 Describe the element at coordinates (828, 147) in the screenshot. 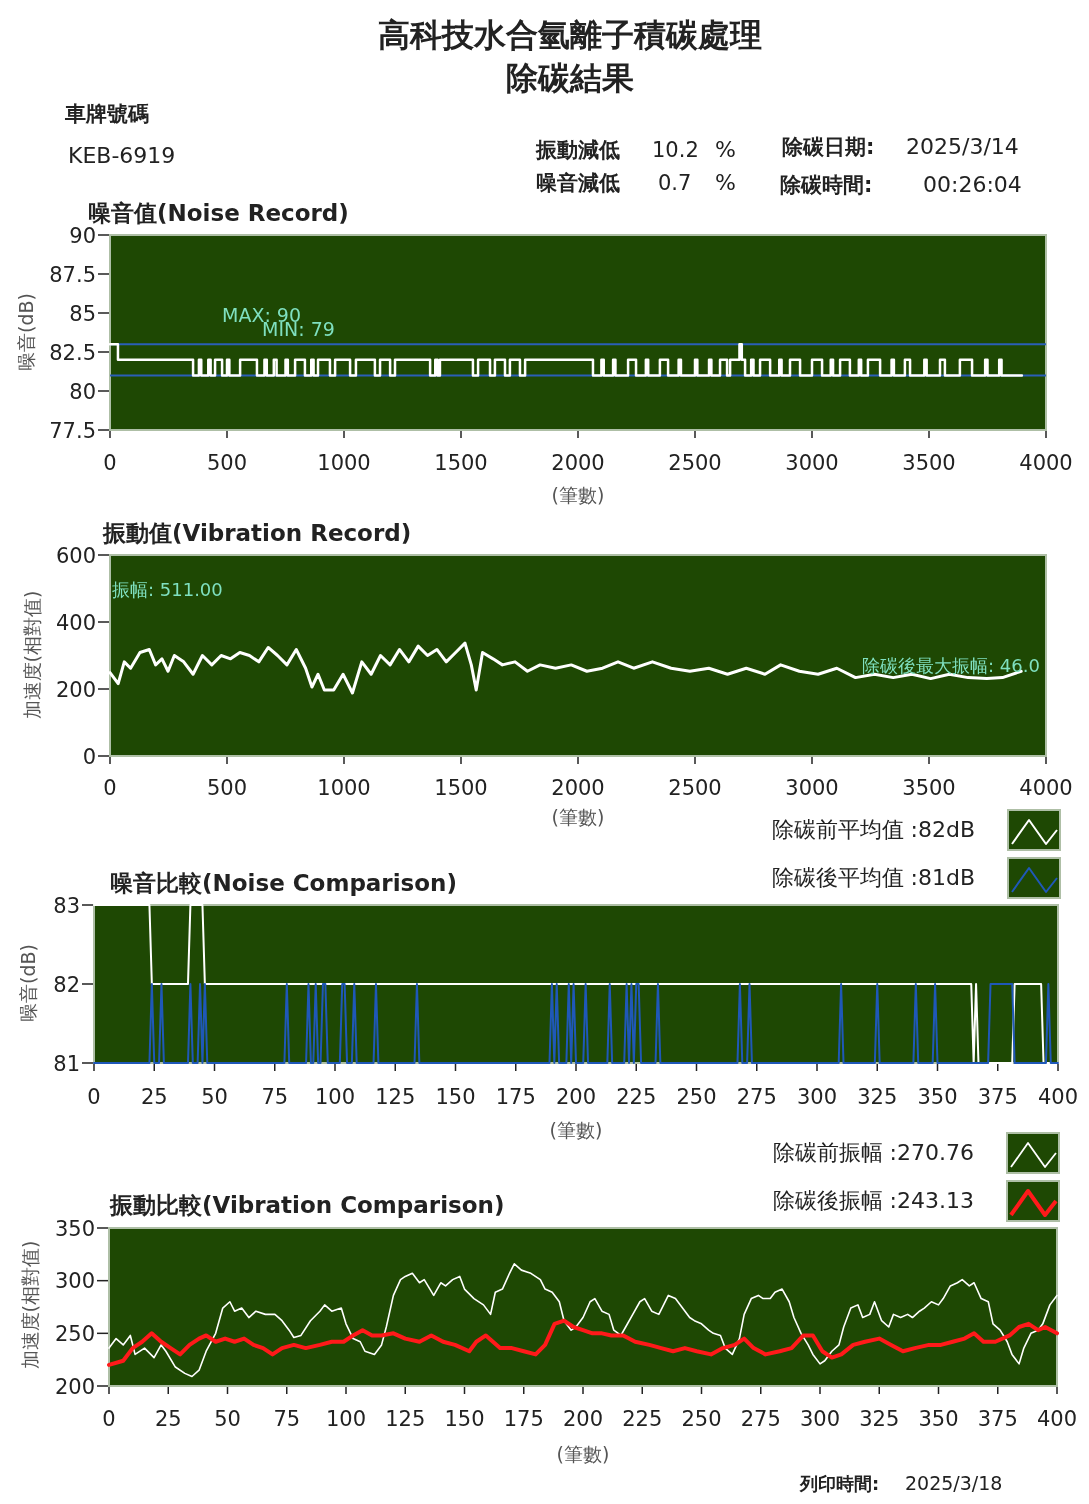

I see `text: 除碳日期:` at that location.